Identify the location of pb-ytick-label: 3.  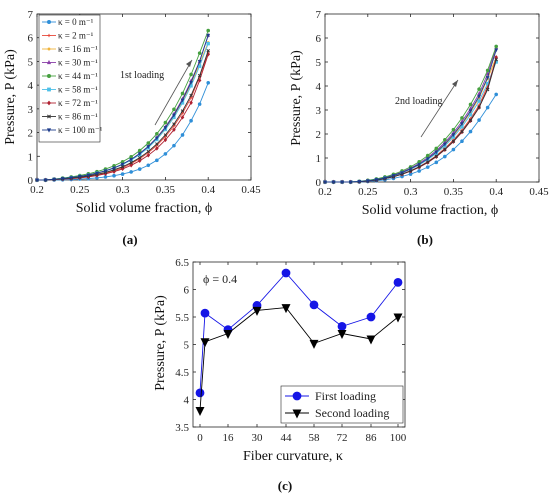
(319, 111).